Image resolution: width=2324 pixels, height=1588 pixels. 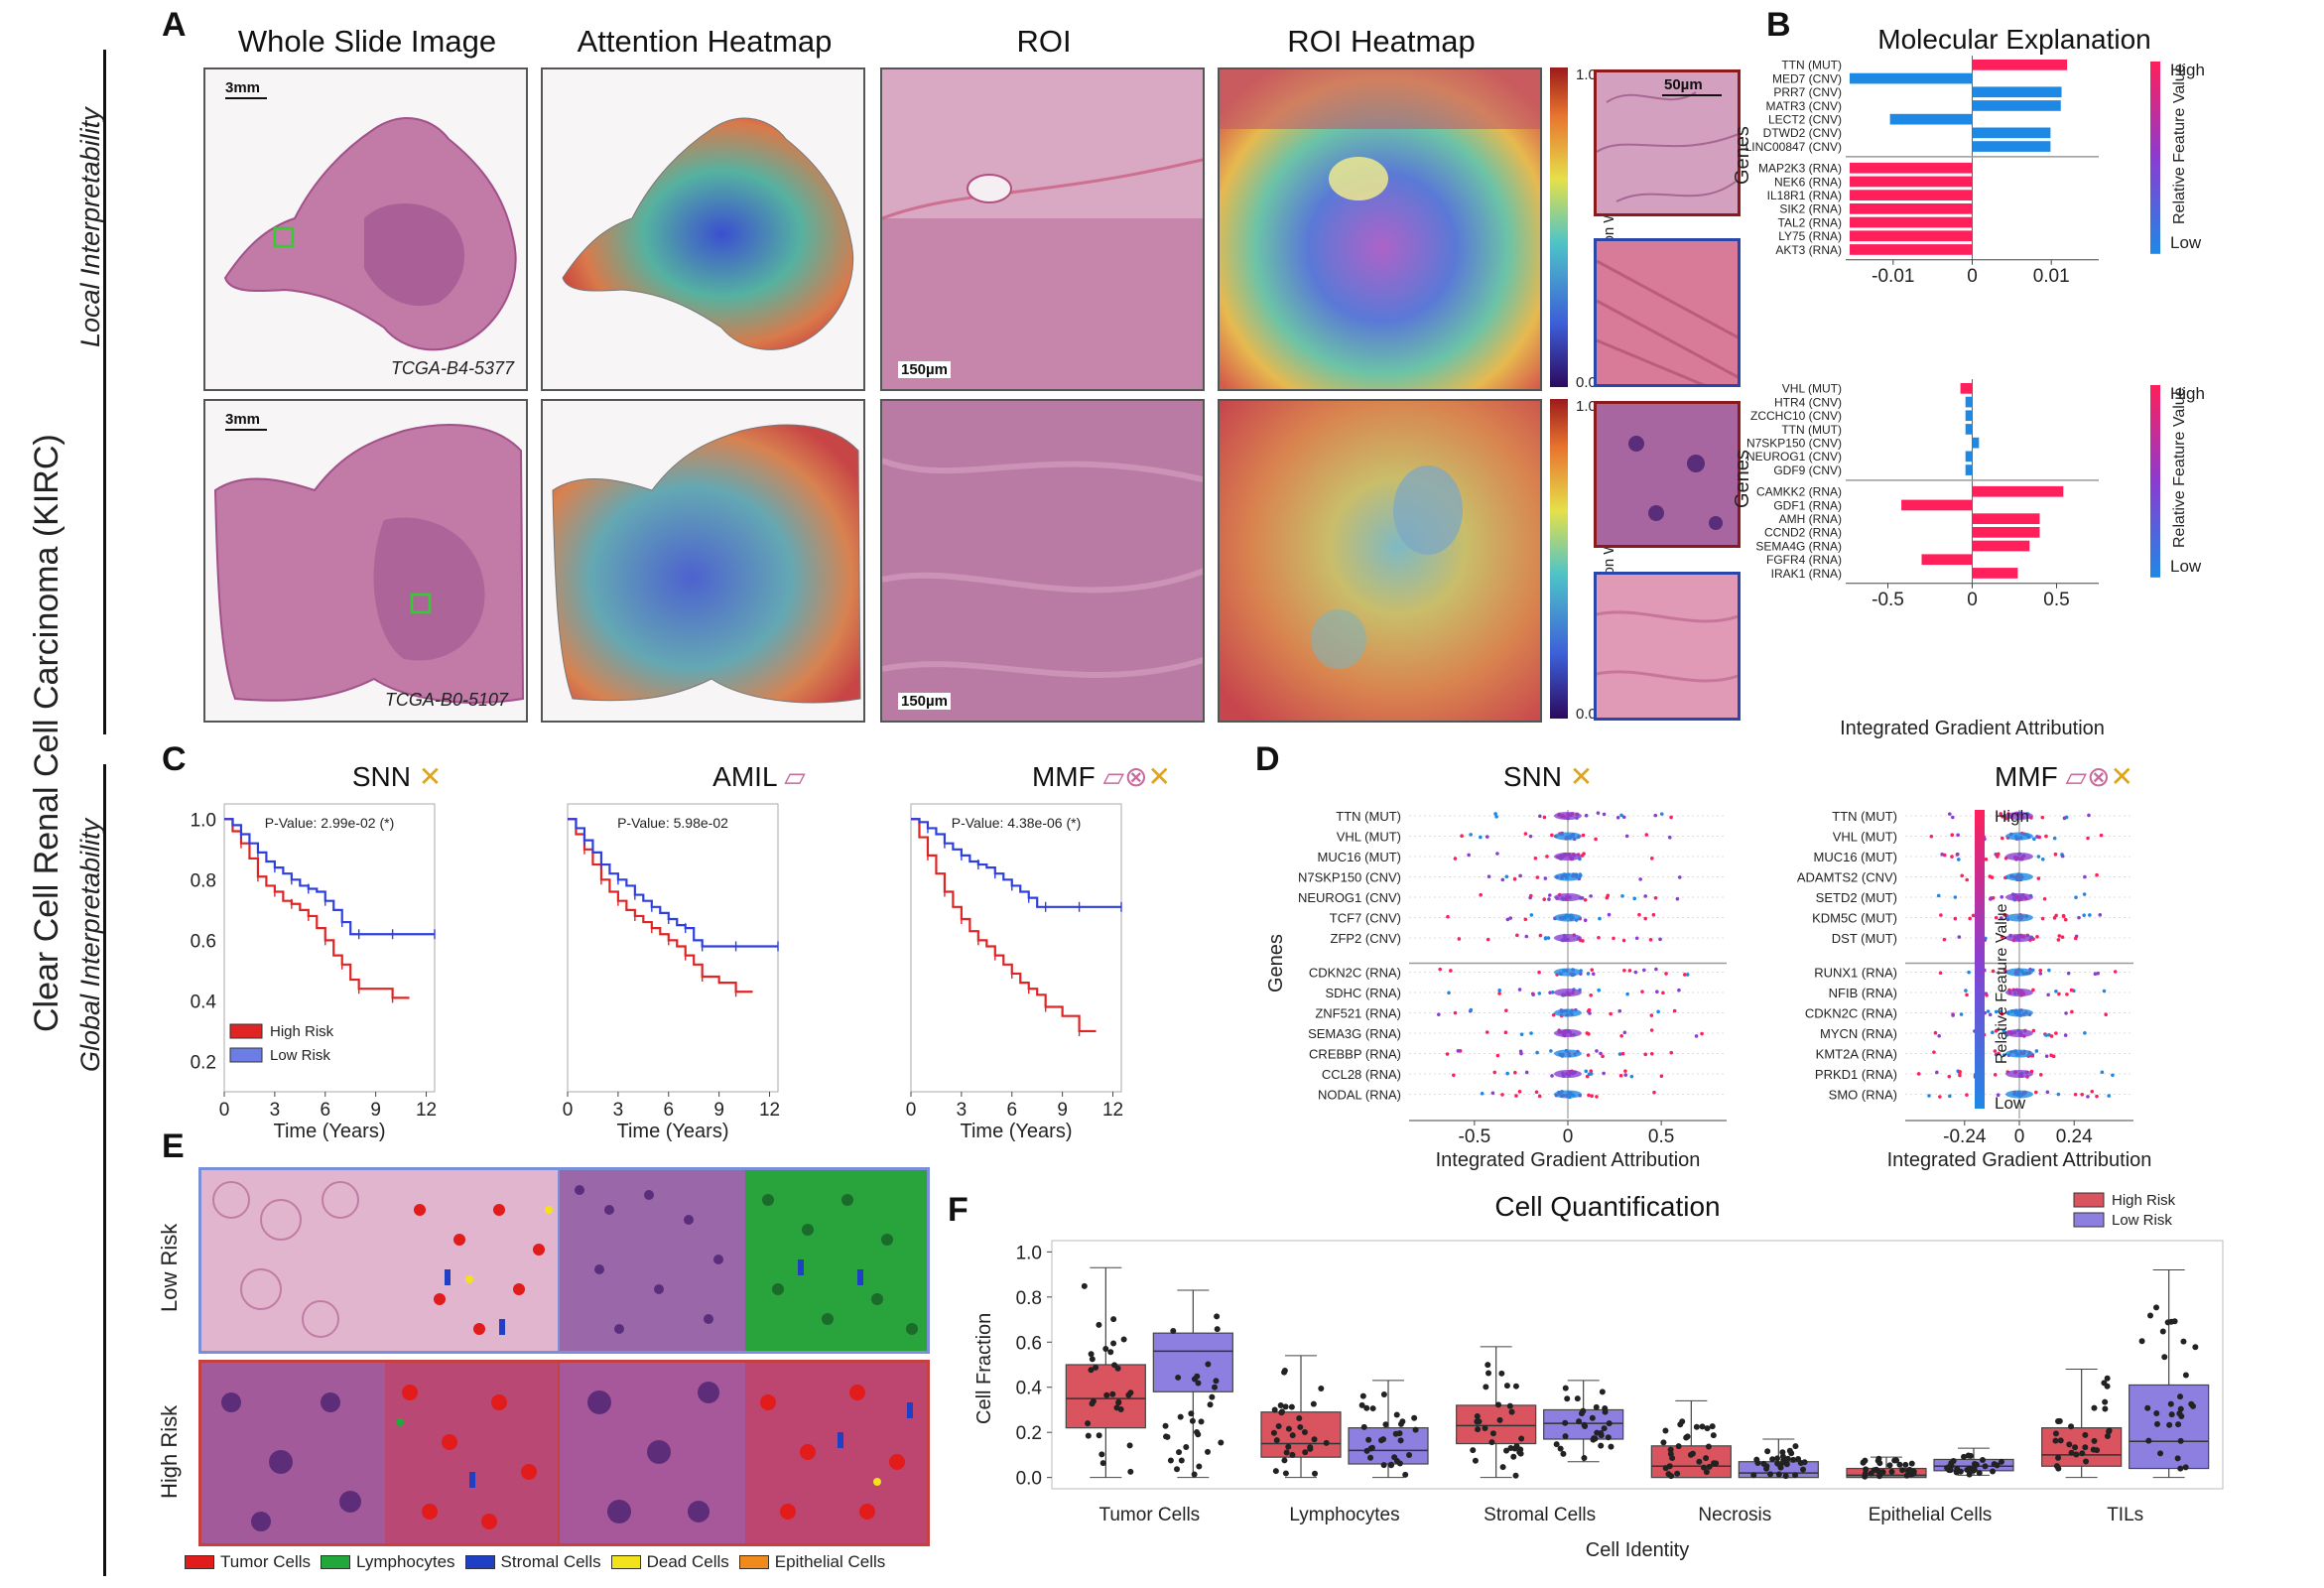 I want to click on bar-il18r1-rna, so click(x=1911, y=195).